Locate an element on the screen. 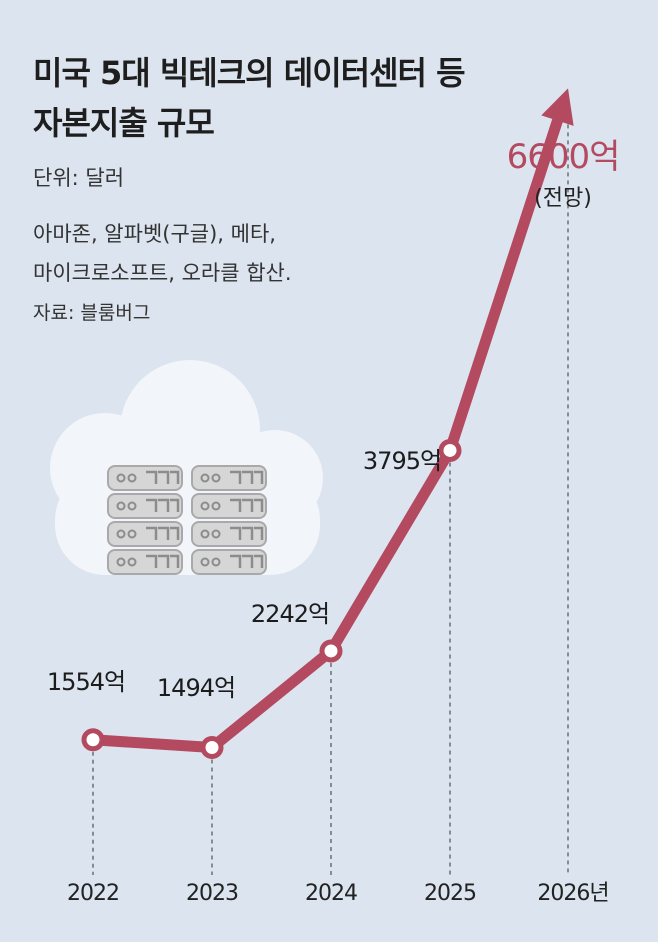 The height and width of the screenshot is (942, 658). data-point-2023 is located at coordinates (212, 748).